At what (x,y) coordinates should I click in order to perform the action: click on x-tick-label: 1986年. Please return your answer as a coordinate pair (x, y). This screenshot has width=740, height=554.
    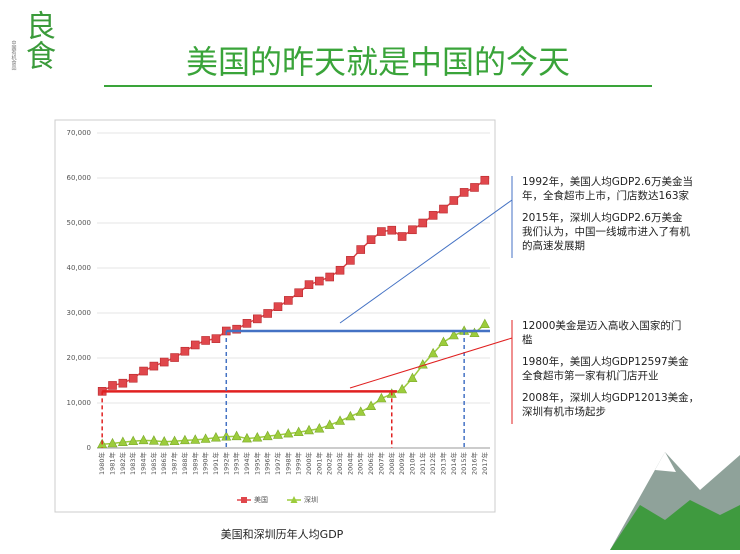
    Looking at the image, I should click on (163, 464).